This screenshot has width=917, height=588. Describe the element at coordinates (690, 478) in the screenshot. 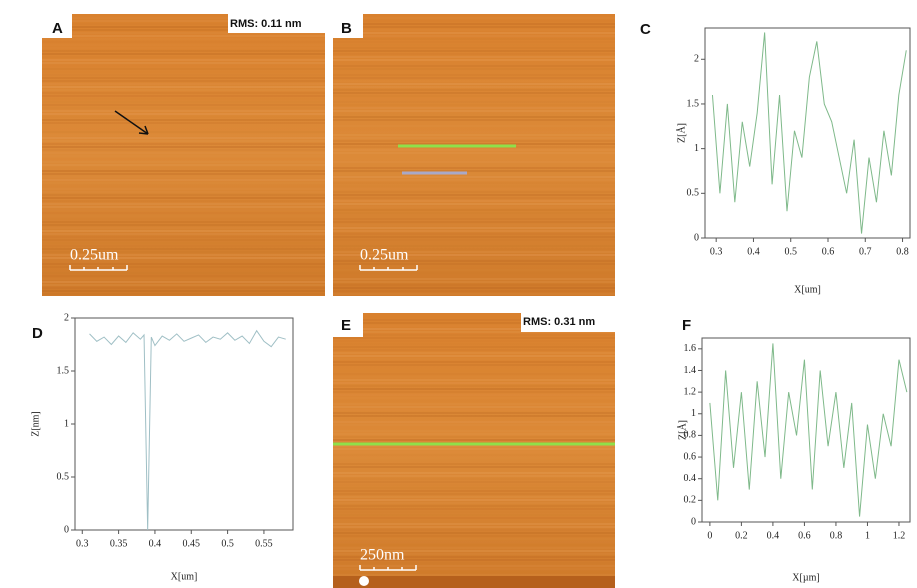

I see `y-tick-label: 0.4` at that location.